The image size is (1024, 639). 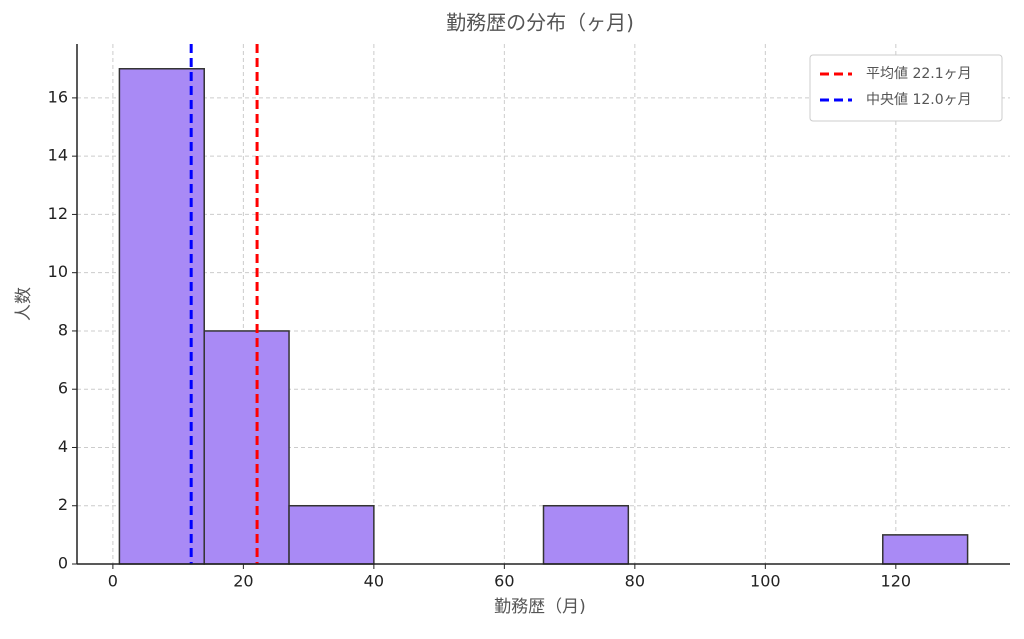 I want to click on legend-box, so click(x=906, y=88).